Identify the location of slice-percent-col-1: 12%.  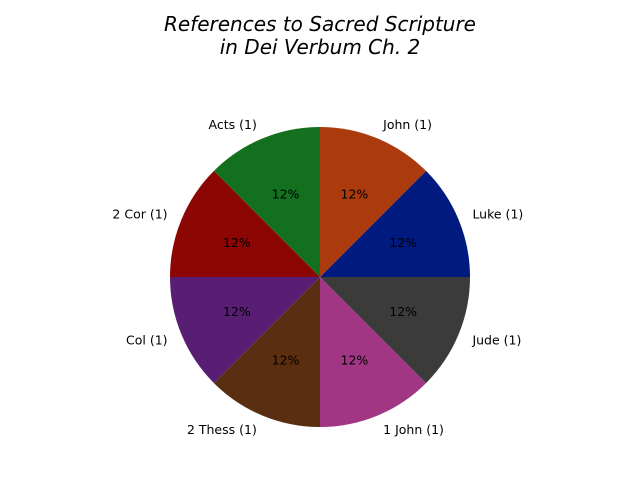
(237, 311).